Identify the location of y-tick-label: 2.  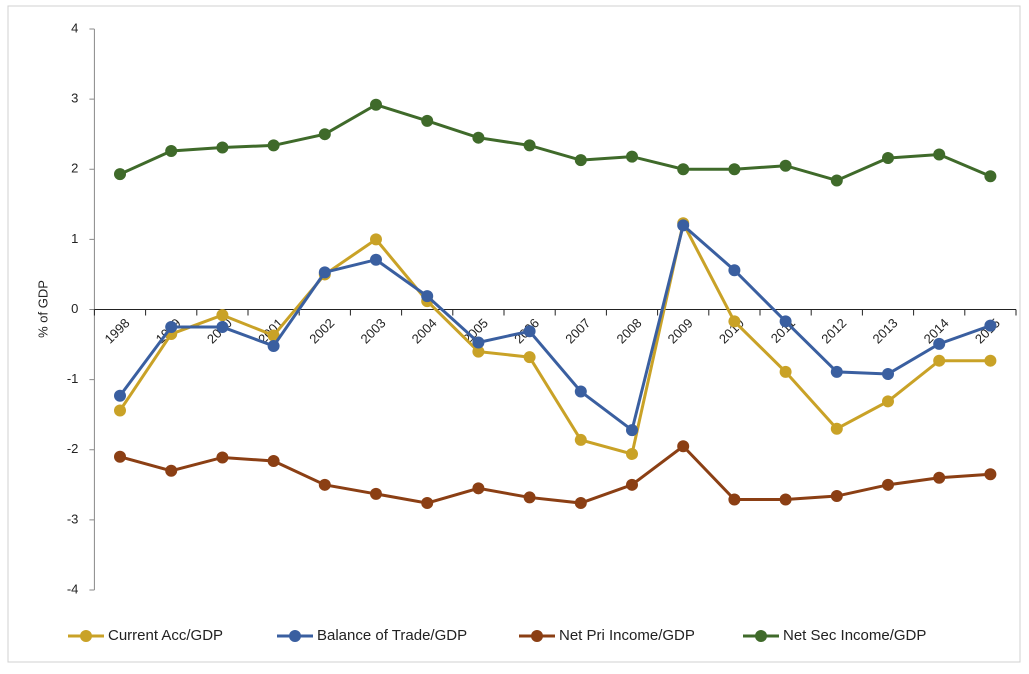
(74, 168).